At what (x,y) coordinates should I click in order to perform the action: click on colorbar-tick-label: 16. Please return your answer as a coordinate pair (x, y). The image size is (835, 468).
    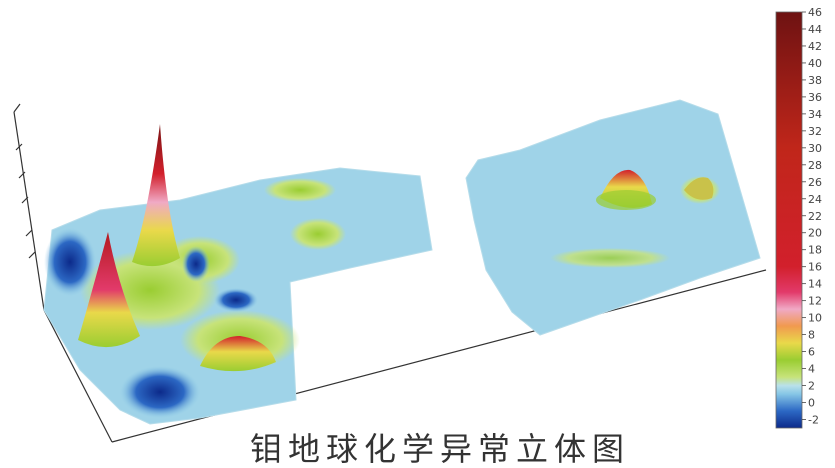
    Looking at the image, I should click on (815, 267).